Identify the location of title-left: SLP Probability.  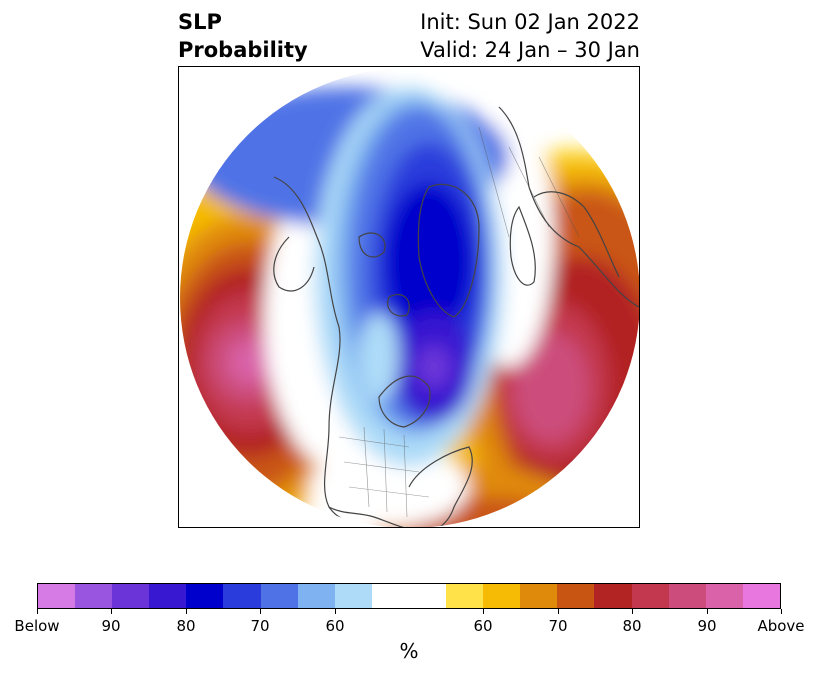
(243, 36).